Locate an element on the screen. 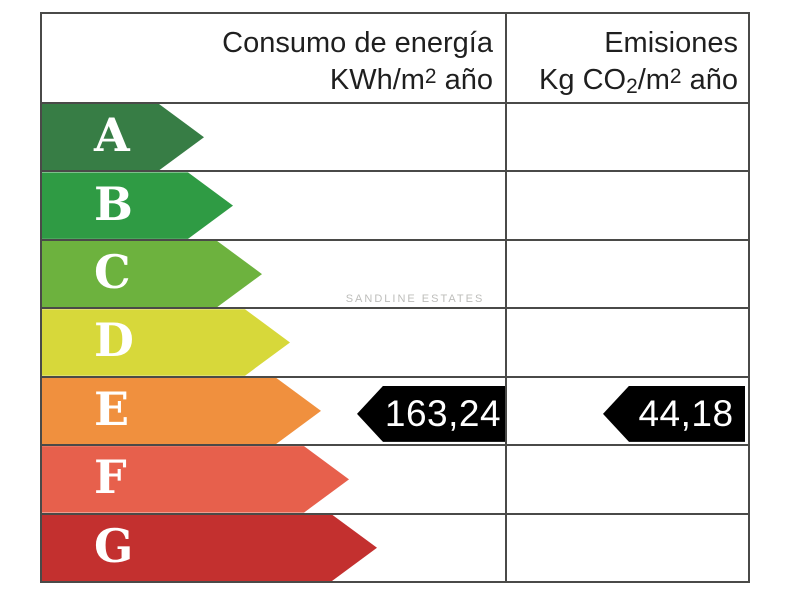 This screenshot has height=600, width=800. emissions-cell-c is located at coordinates (626, 273).